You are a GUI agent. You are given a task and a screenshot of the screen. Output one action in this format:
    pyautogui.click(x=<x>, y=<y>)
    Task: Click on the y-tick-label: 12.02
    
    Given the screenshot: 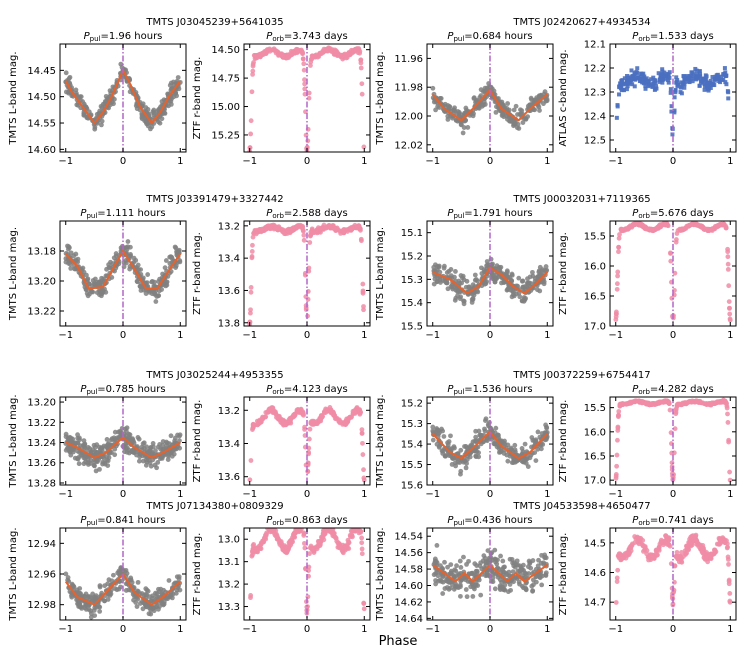 What is the action you would take?
    pyautogui.click(x=408, y=145)
    